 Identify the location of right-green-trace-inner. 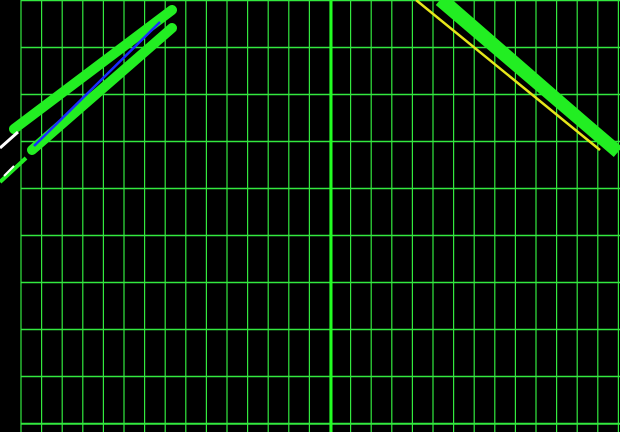
(533, 75).